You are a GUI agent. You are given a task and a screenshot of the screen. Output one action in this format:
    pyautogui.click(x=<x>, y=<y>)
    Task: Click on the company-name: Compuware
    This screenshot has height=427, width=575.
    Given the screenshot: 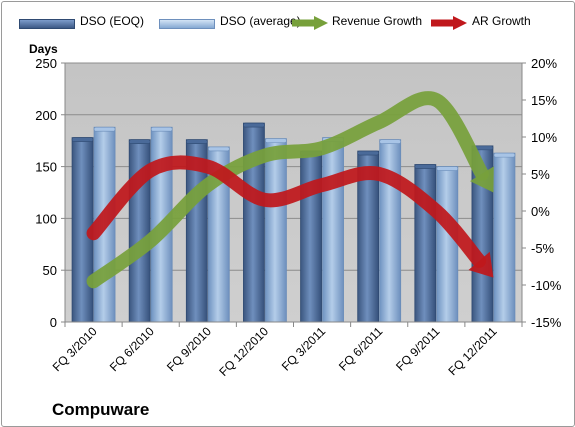 What is the action you would take?
    pyautogui.click(x=101, y=409)
    